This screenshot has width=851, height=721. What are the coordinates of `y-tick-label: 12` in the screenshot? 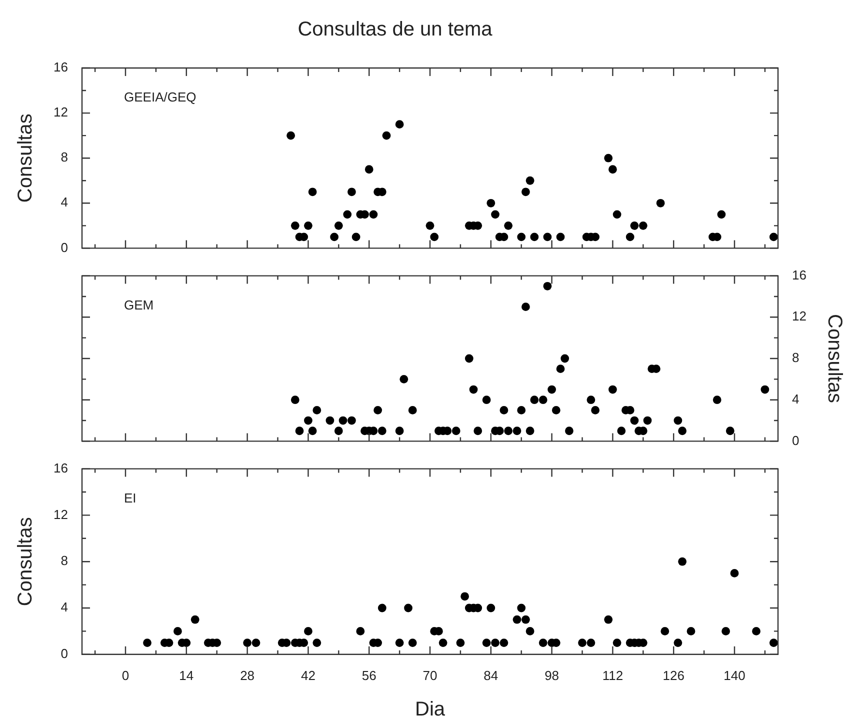 It's located at (61, 514).